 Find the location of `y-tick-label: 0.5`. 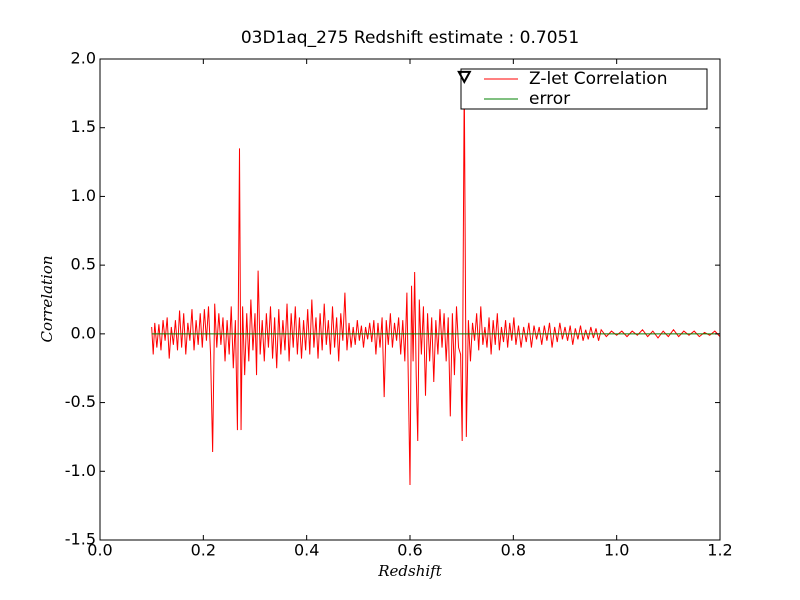

y-tick-label: 0.5 is located at coordinates (83, 264).